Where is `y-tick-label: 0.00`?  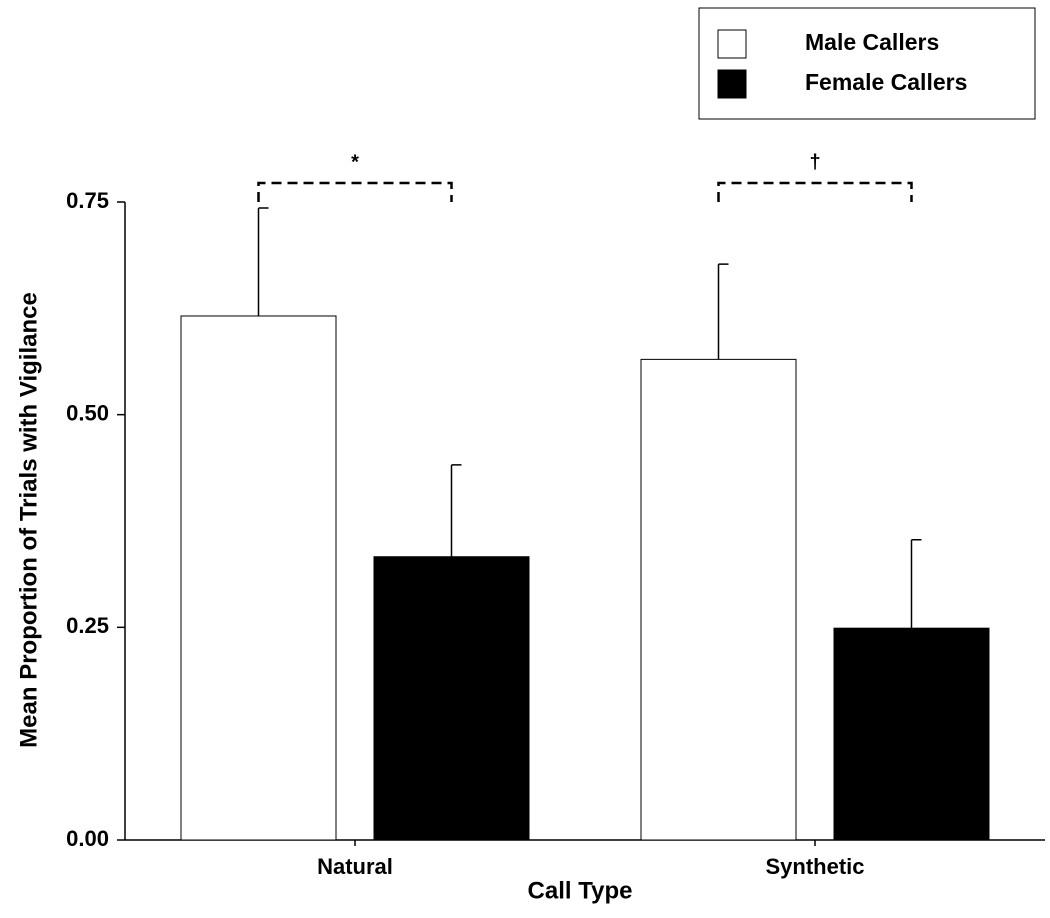
y-tick-label: 0.00 is located at coordinates (87, 838).